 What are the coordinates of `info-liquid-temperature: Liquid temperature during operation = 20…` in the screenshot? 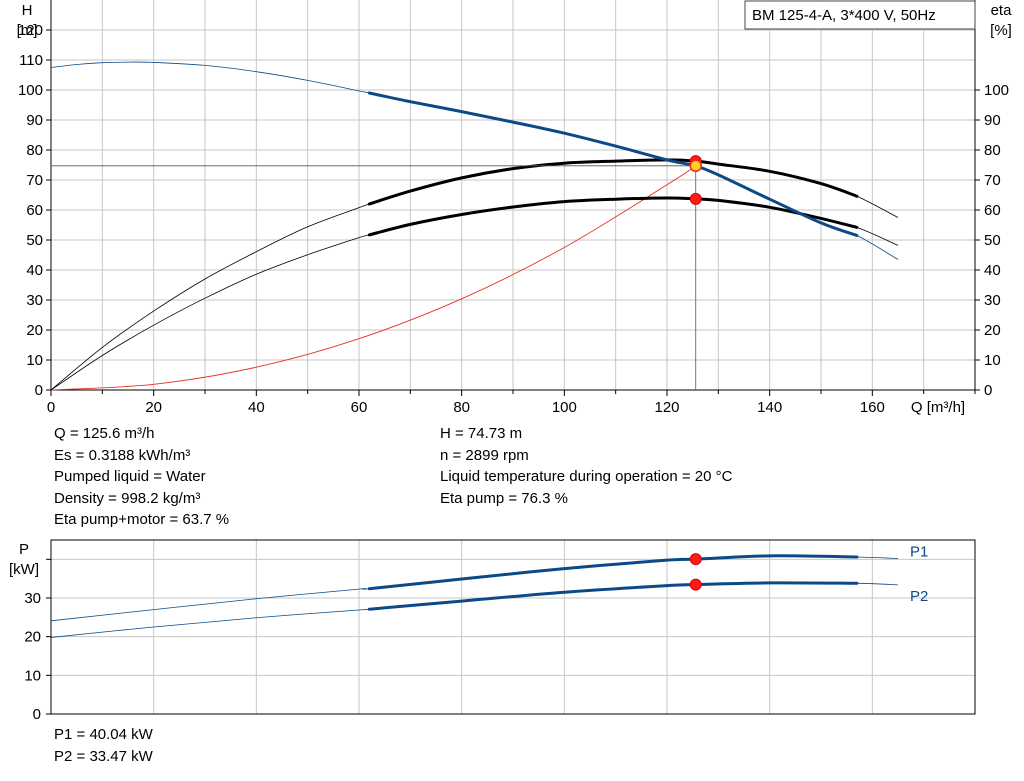 It's located at (586, 476).